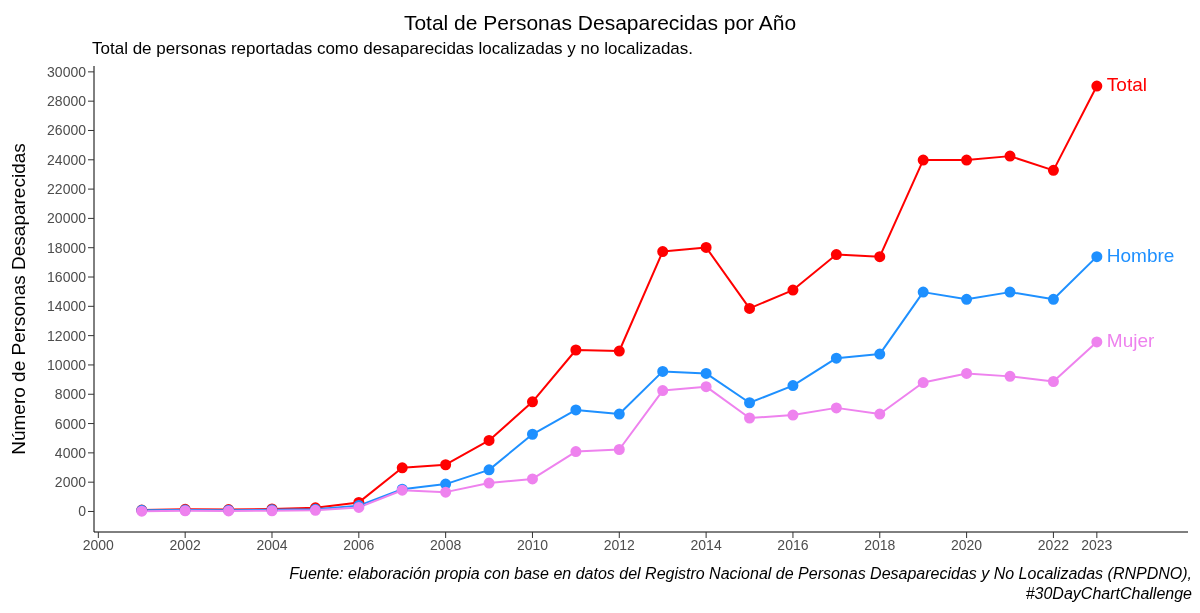 The height and width of the screenshot is (613, 1200). I want to click on y-axis-title: Número de Personas Desaparecidas, so click(18, 299).